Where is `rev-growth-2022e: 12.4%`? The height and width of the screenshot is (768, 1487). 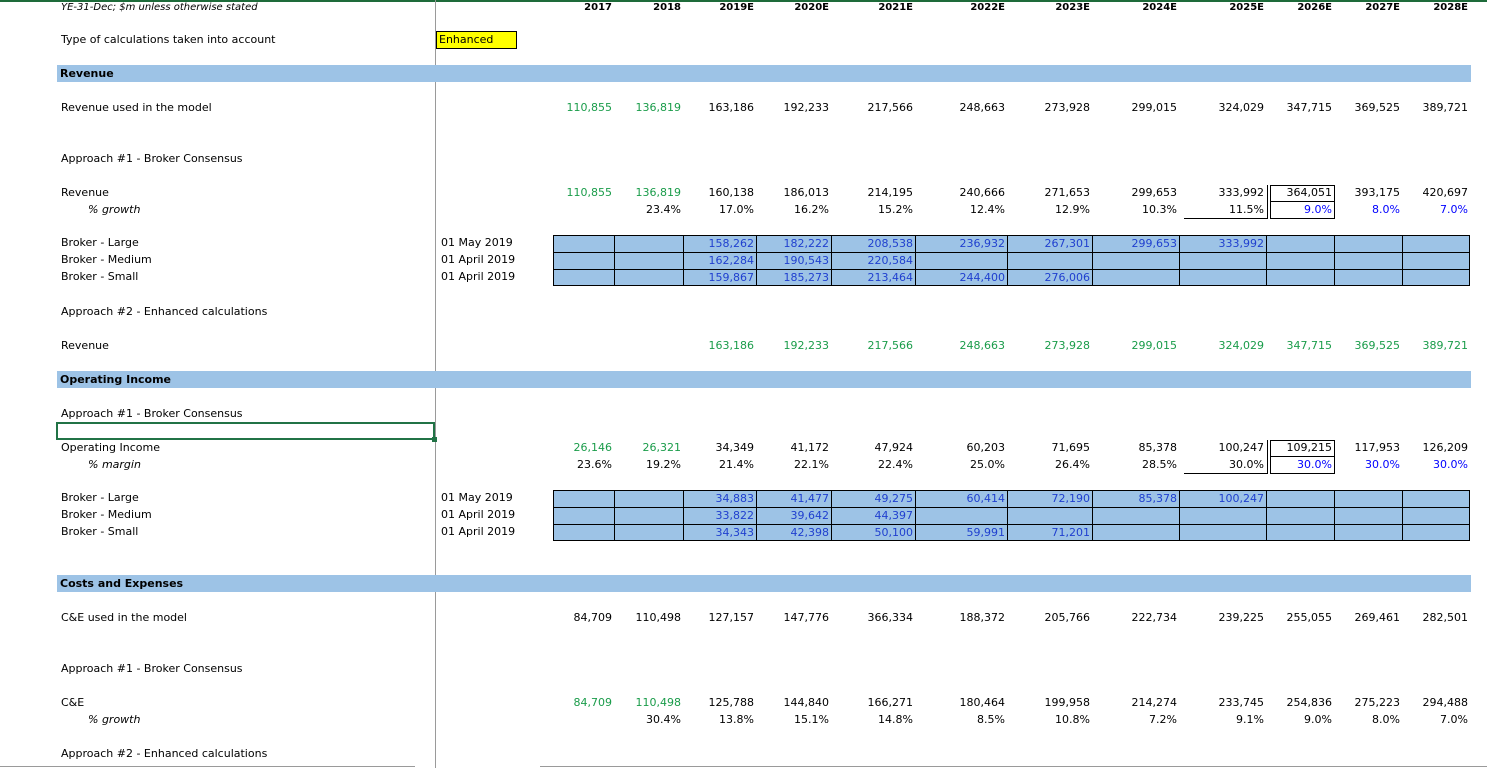 rev-growth-2022e: 12.4% is located at coordinates (987, 209).